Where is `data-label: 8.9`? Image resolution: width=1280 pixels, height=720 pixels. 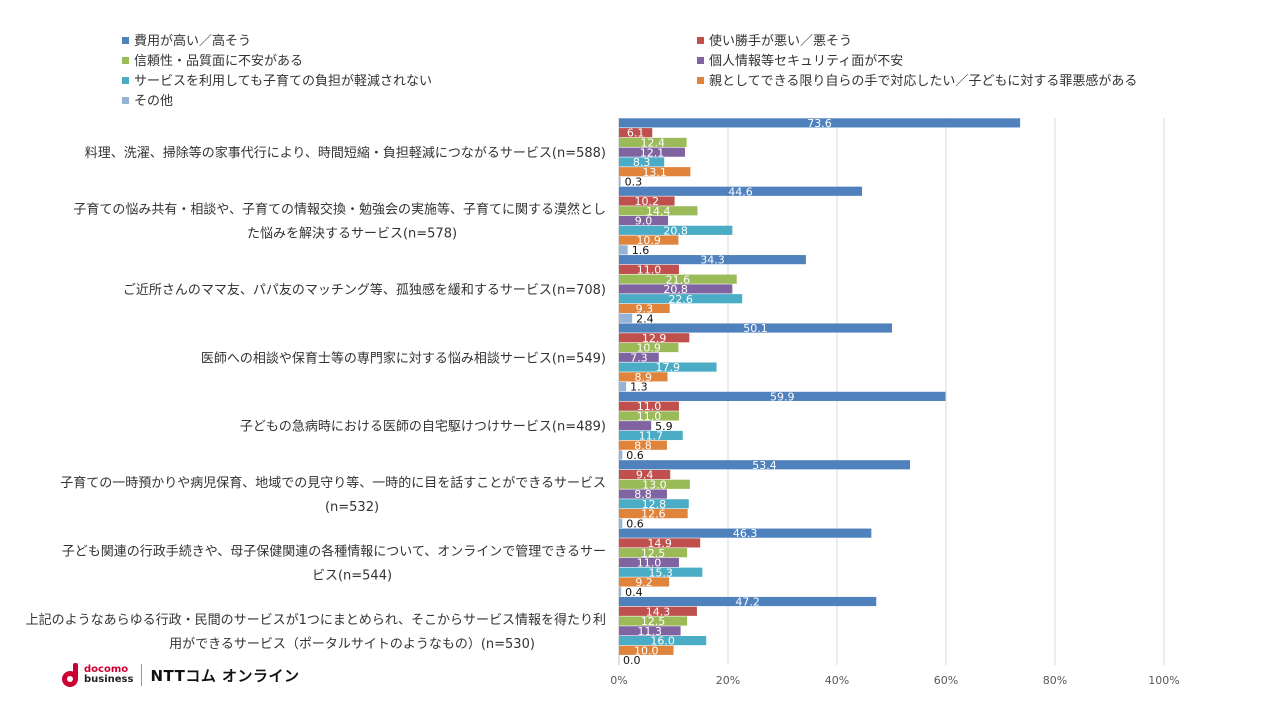
data-label: 8.9 is located at coordinates (644, 377).